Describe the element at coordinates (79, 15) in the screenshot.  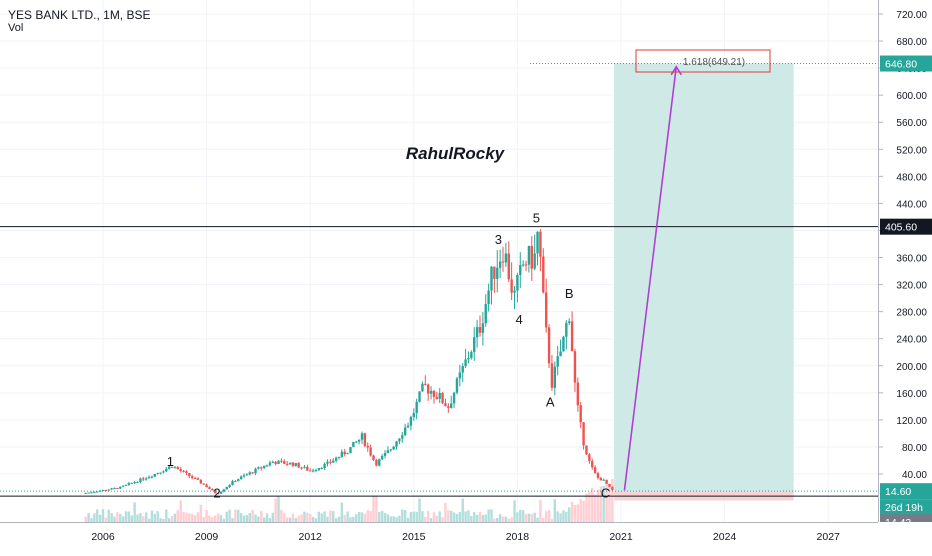
I see `symbol-legend: YES BANK LTD., 1M, BSE` at that location.